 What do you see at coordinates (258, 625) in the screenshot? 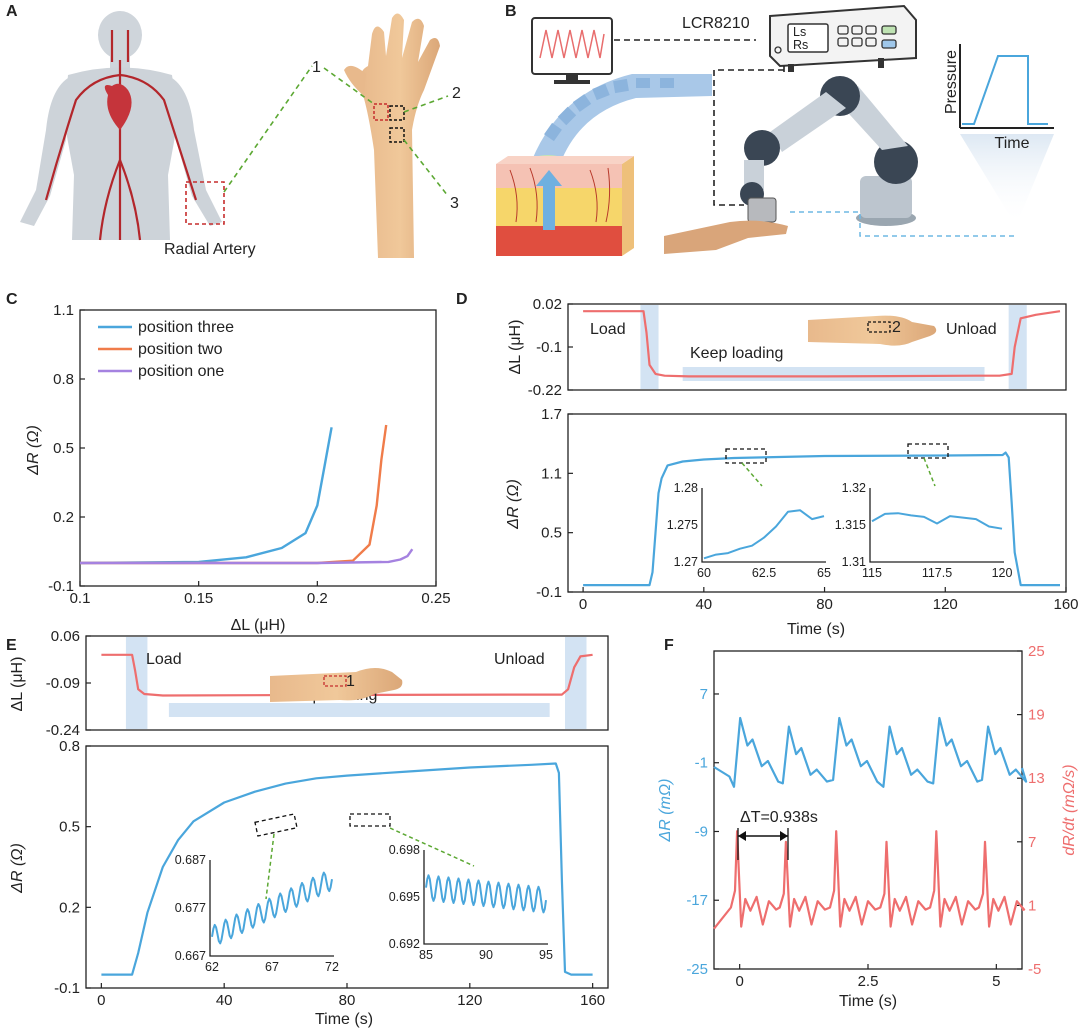
I see `chart-c-xlabel: ΔL (μH)` at bounding box center [258, 625].